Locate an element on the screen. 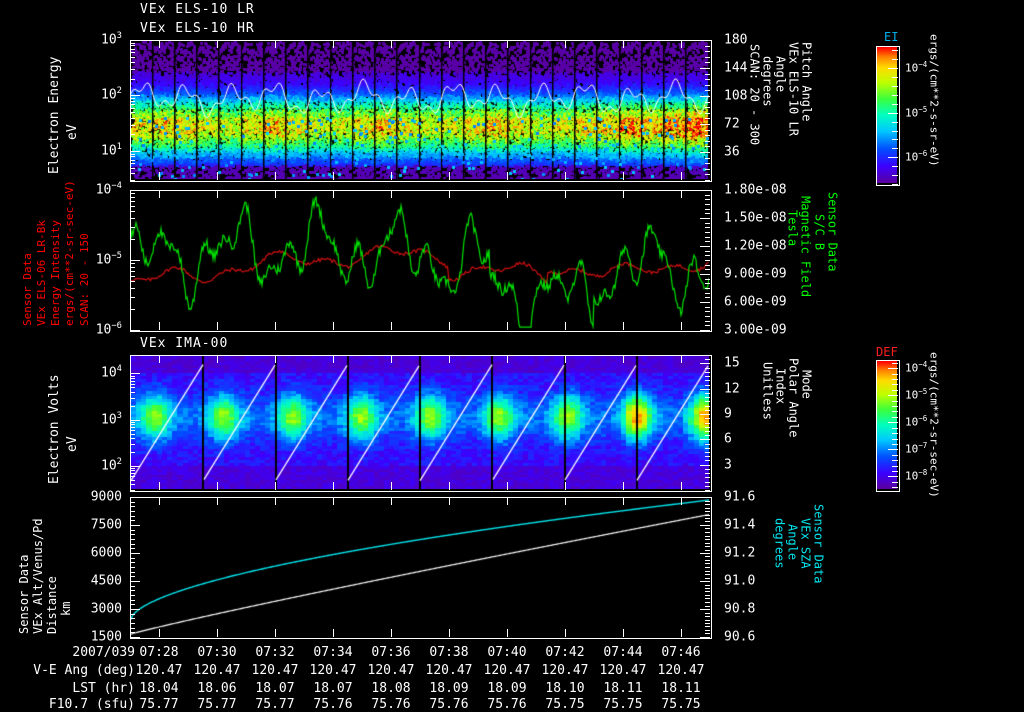 This screenshot has width=1024, height=712. panel1-plot-area is located at coordinates (421, 111).